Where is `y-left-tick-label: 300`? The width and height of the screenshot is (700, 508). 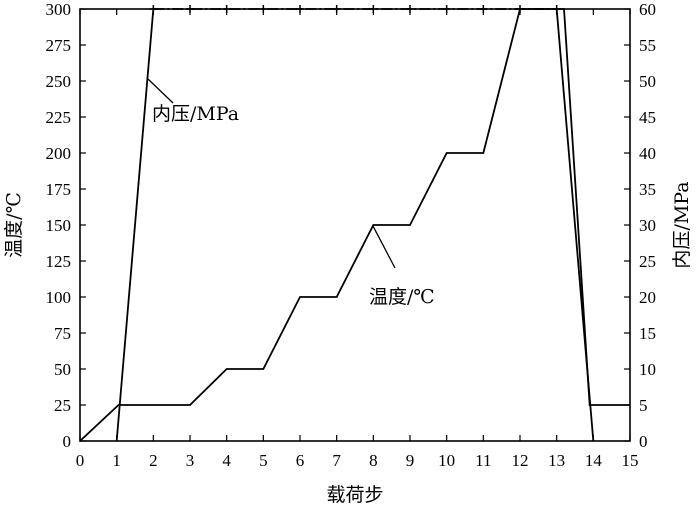 y-left-tick-label: 300 is located at coordinates (59, 9).